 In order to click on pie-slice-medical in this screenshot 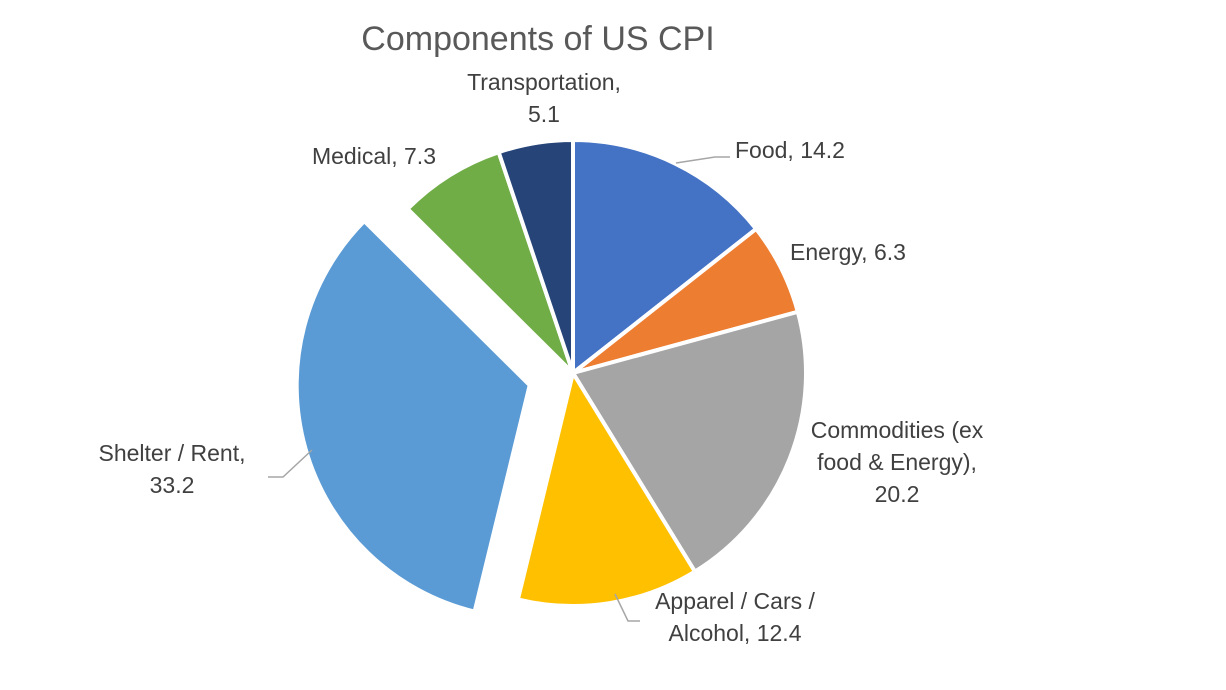, I will do `click(490, 262)`.